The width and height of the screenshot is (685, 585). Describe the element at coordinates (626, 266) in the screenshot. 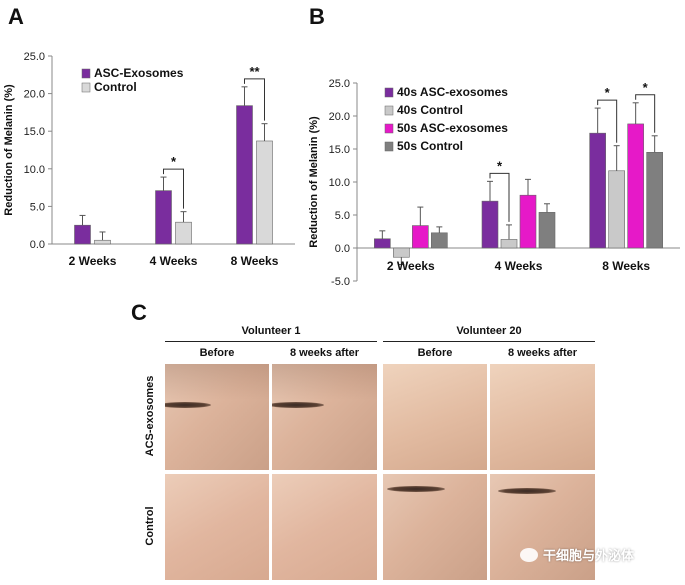

I see `chart-b-x-tick-label: 8 Weeks` at that location.